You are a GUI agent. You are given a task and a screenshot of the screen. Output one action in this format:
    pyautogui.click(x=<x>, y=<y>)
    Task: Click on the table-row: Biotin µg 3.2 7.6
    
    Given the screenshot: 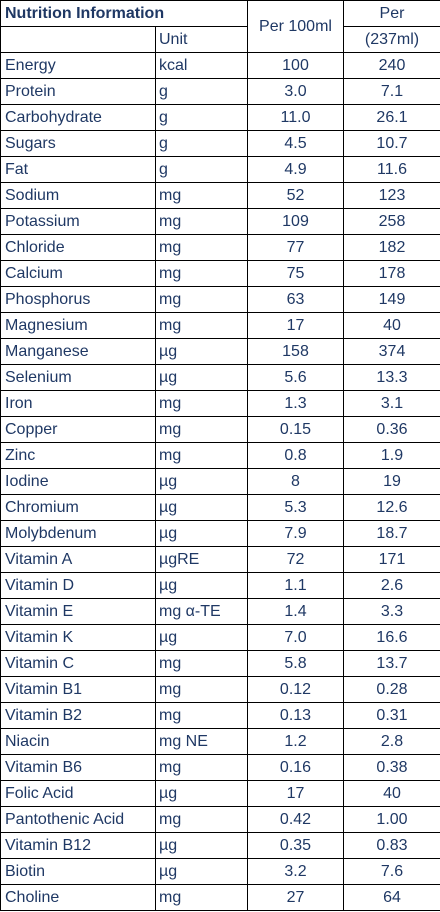 What is the action you would take?
    pyautogui.click(x=220, y=871)
    